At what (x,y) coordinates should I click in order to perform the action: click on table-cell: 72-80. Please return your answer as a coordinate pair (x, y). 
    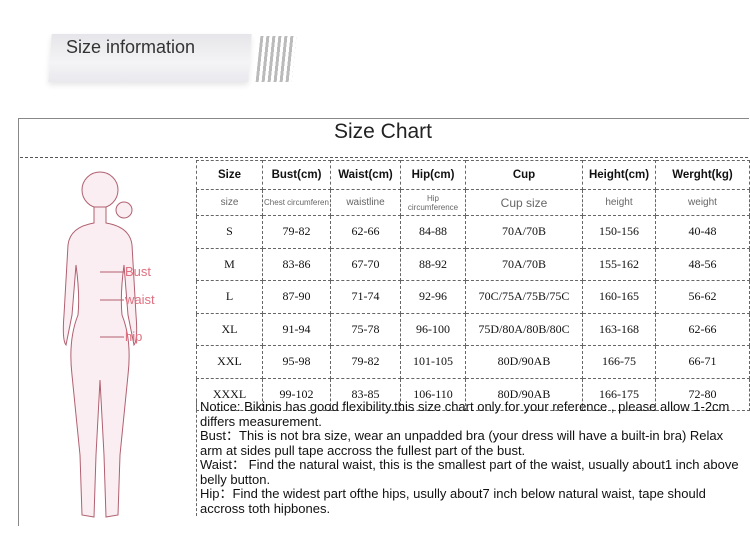
    Looking at the image, I should click on (702, 394).